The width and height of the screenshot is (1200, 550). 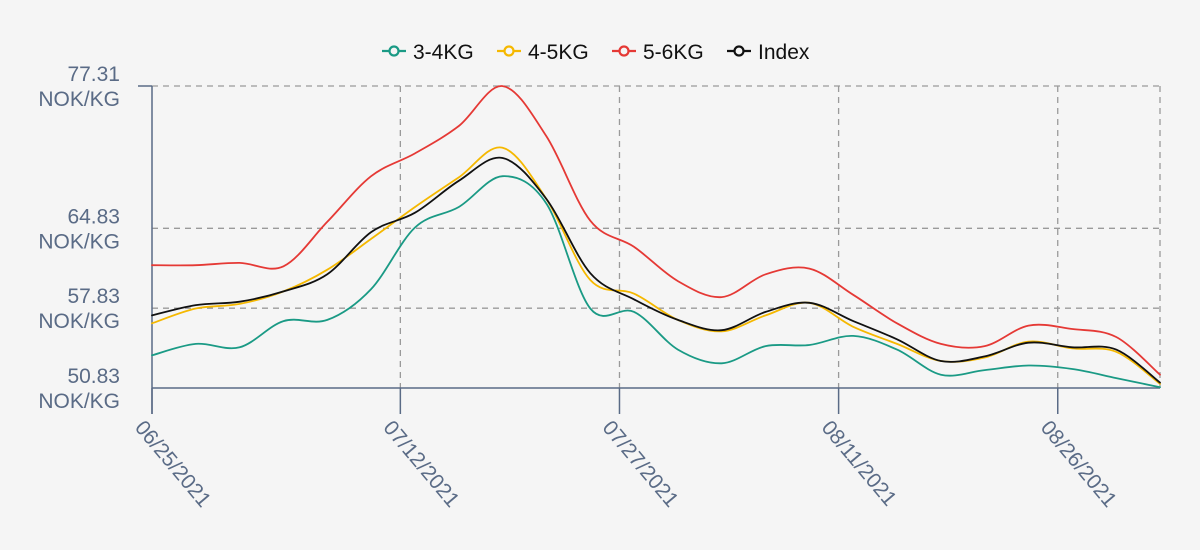 I want to click on x-tick-label: 07/27/2021, so click(x=640, y=463).